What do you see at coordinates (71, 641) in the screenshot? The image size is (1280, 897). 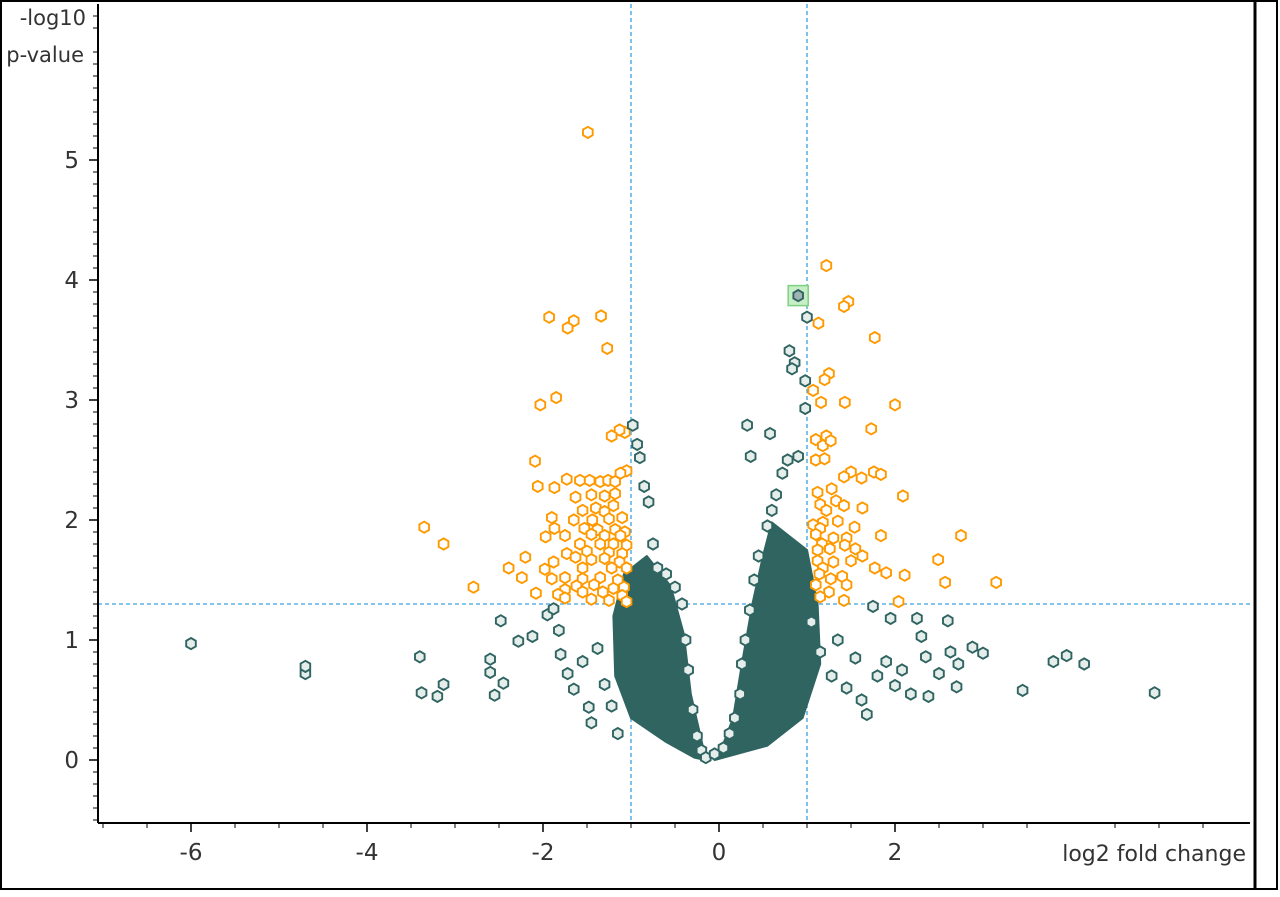 I see `y-tick-label: 1` at bounding box center [71, 641].